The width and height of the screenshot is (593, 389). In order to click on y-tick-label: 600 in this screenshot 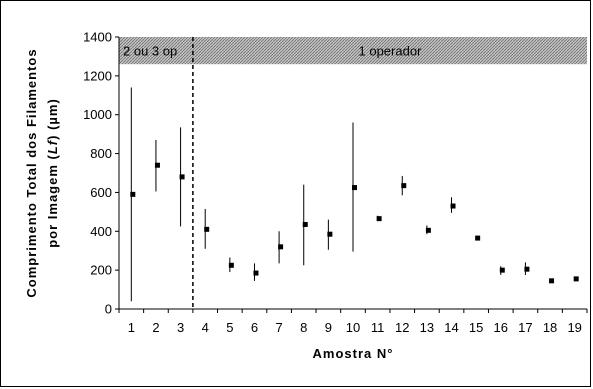, I will do `click(101, 192)`.